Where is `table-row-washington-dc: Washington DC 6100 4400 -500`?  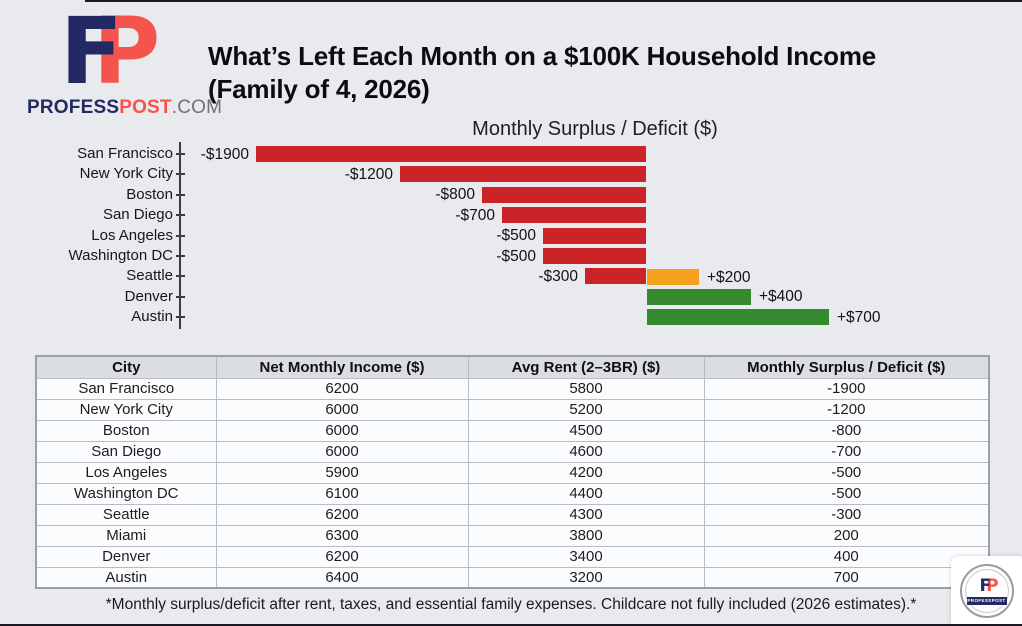
table-row-washington-dc: Washington DC 6100 4400 -500 is located at coordinates (512, 493).